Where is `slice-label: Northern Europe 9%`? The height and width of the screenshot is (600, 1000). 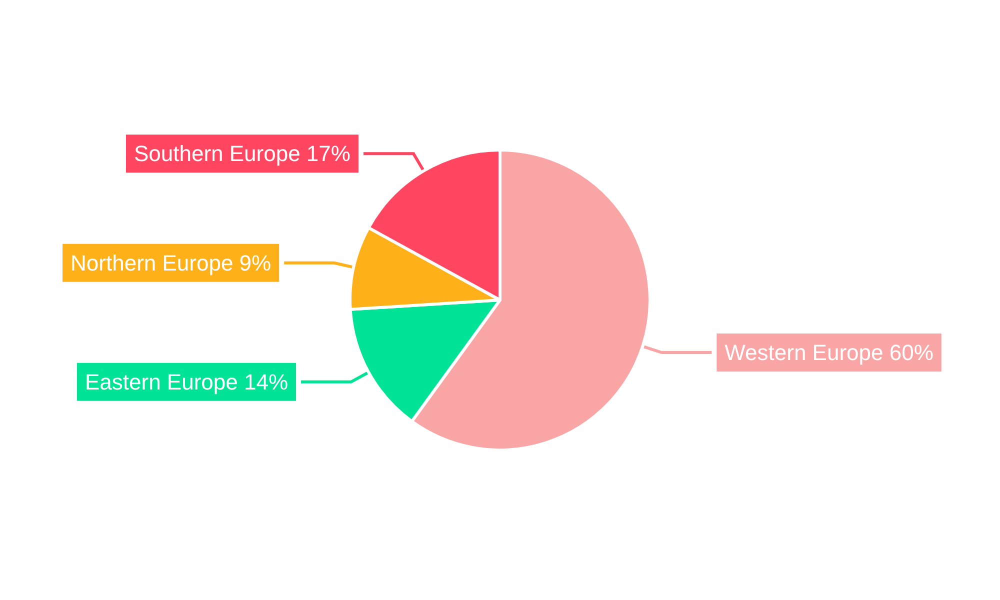 slice-label: Northern Europe 9% is located at coordinates (171, 263).